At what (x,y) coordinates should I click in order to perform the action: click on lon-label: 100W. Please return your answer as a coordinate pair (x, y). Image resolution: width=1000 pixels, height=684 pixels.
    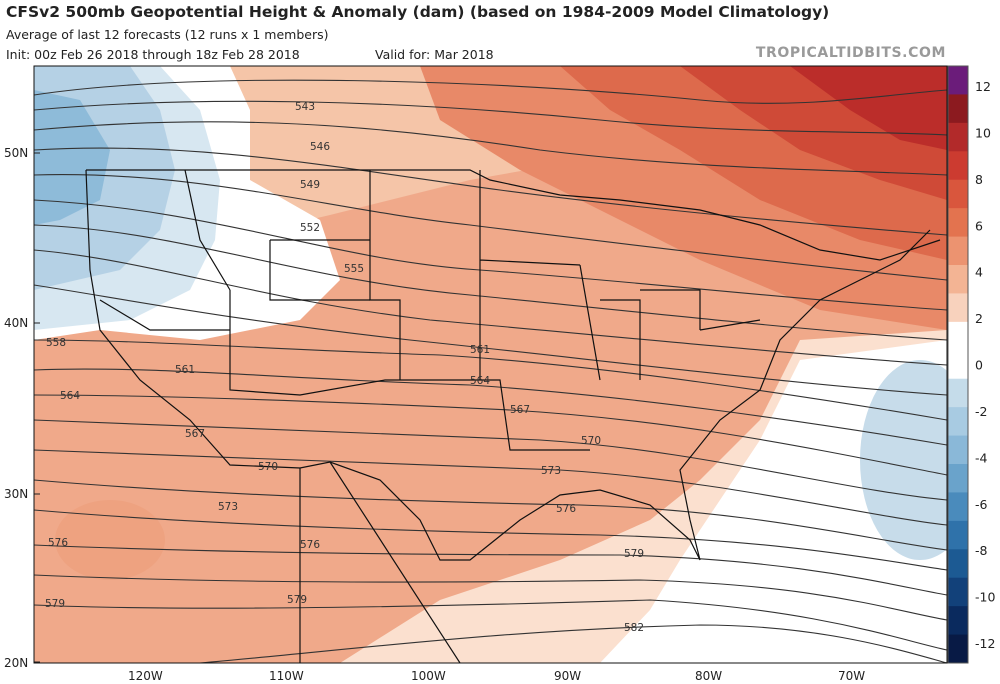
    Looking at the image, I should click on (428, 676).